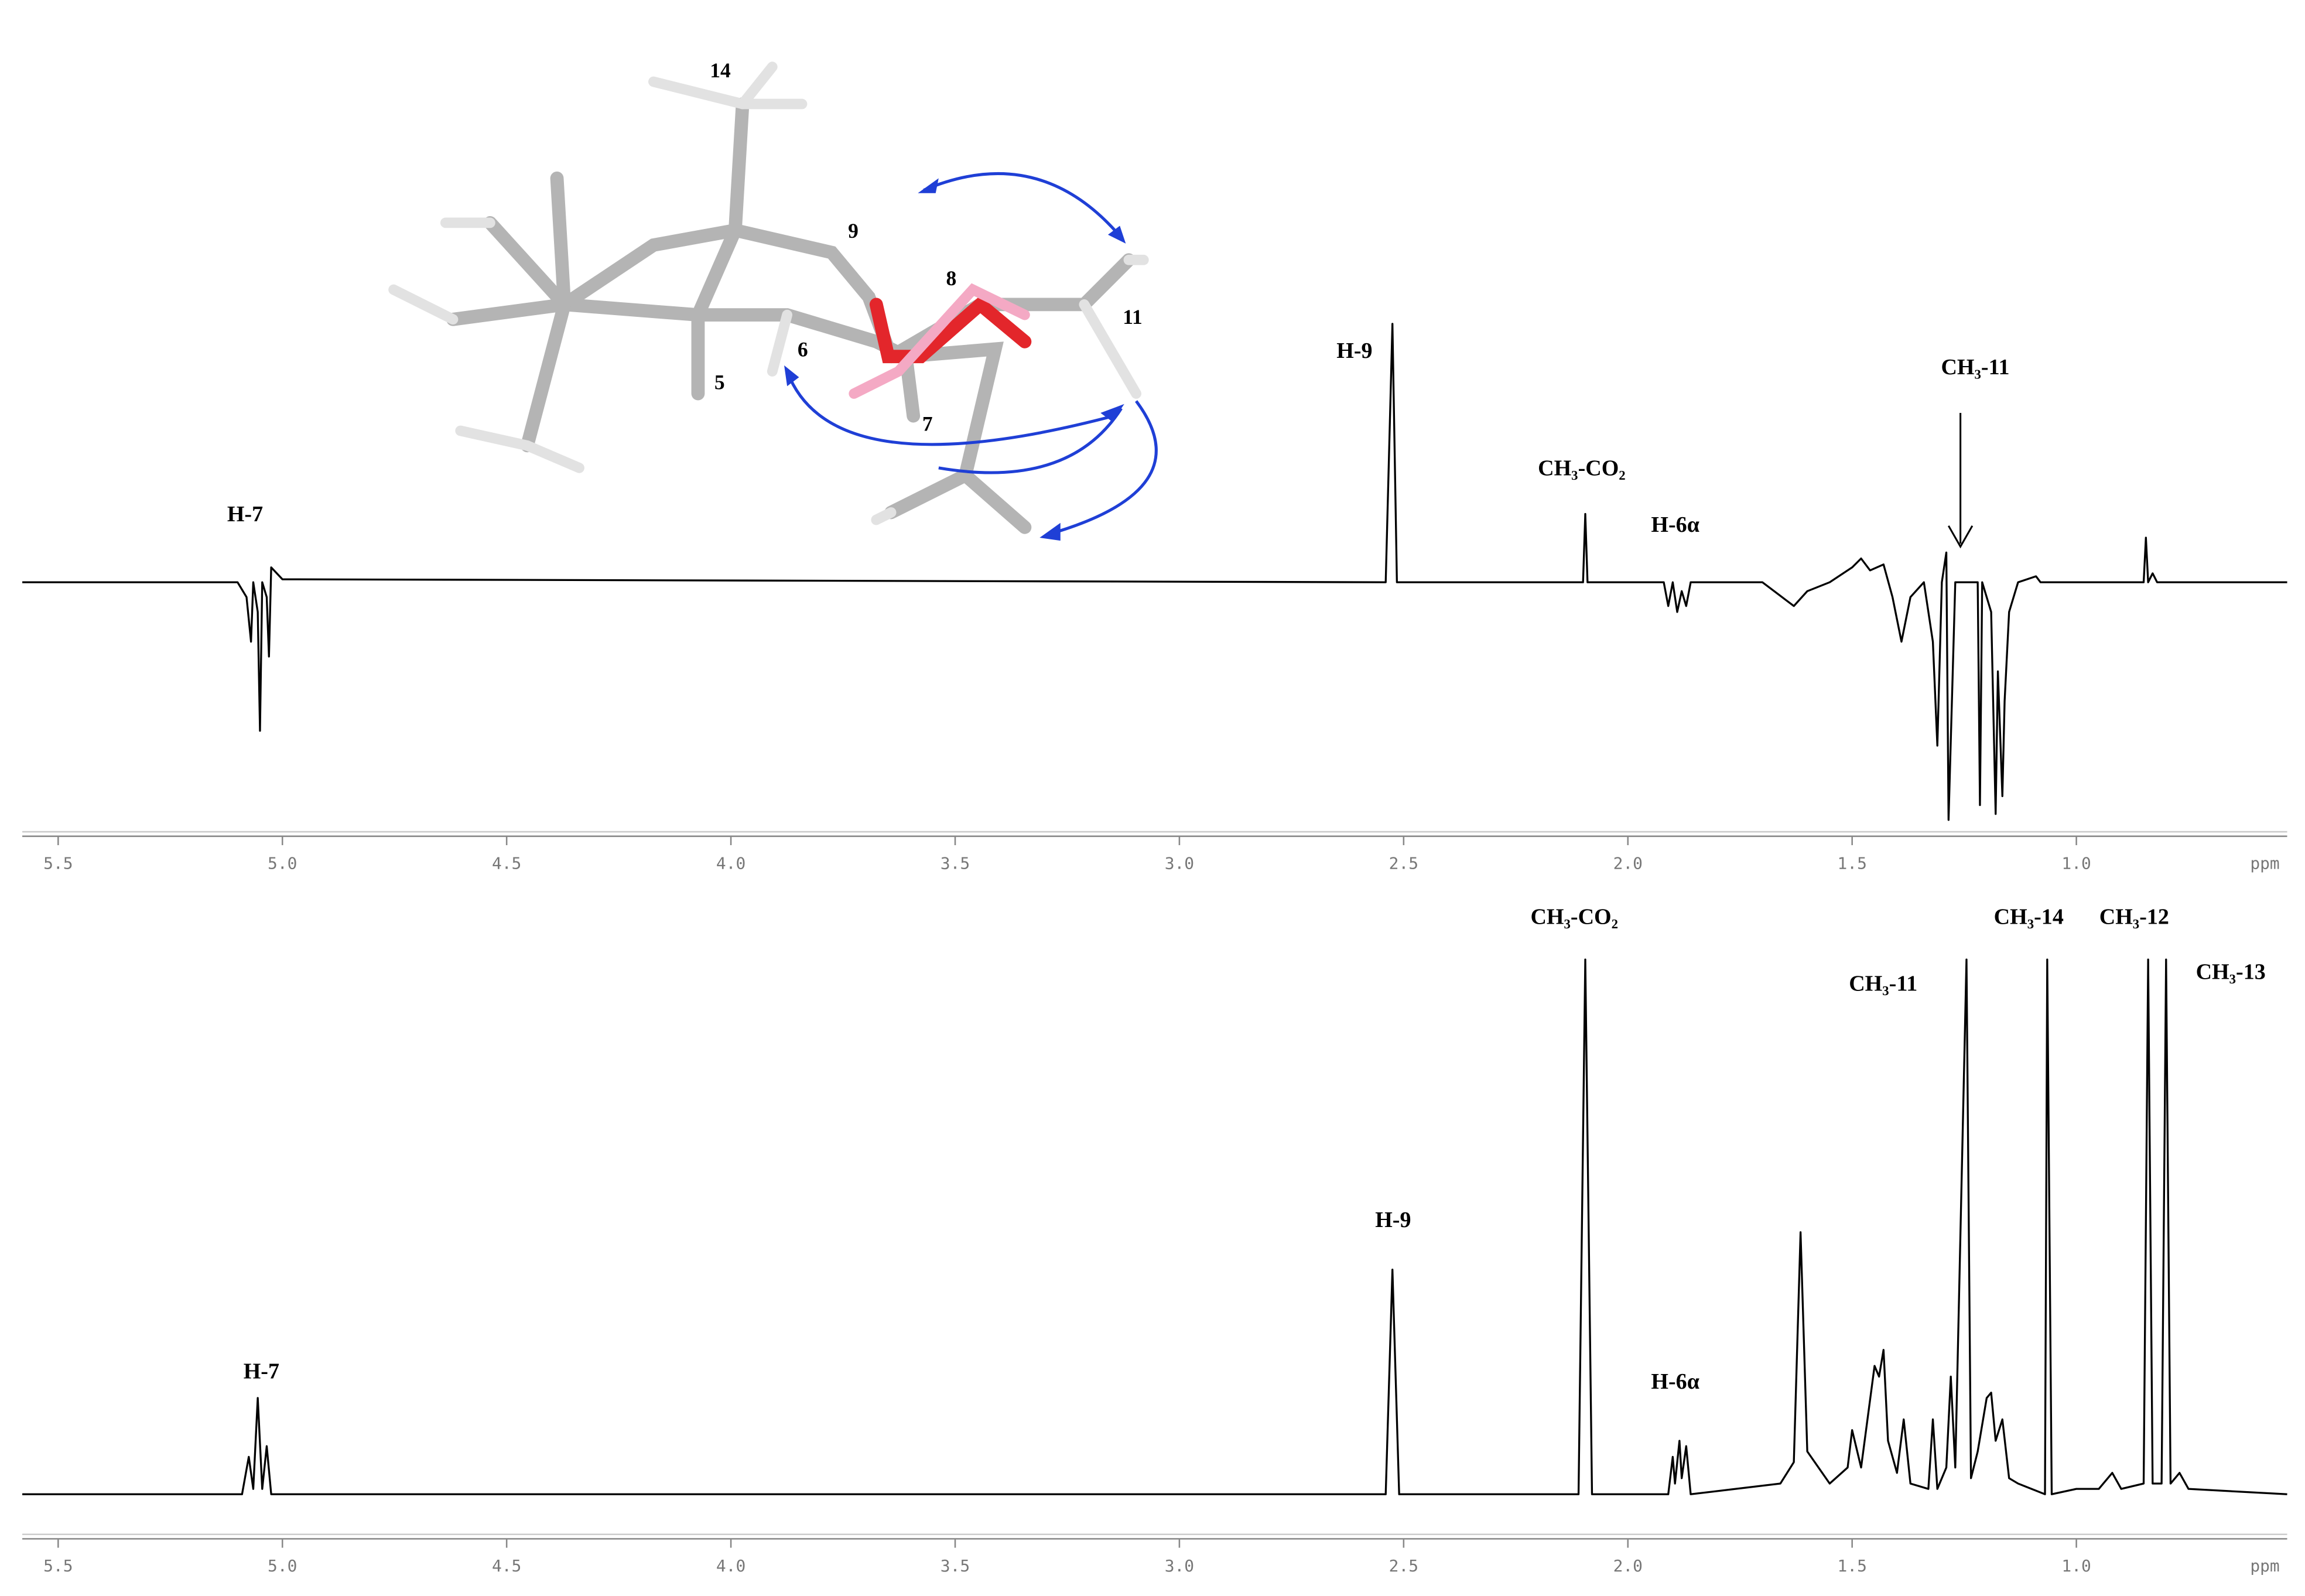 Image resolution: width=2305 pixels, height=1596 pixels. Describe the element at coordinates (720, 70) in the screenshot. I see `atom-label: 14` at that location.